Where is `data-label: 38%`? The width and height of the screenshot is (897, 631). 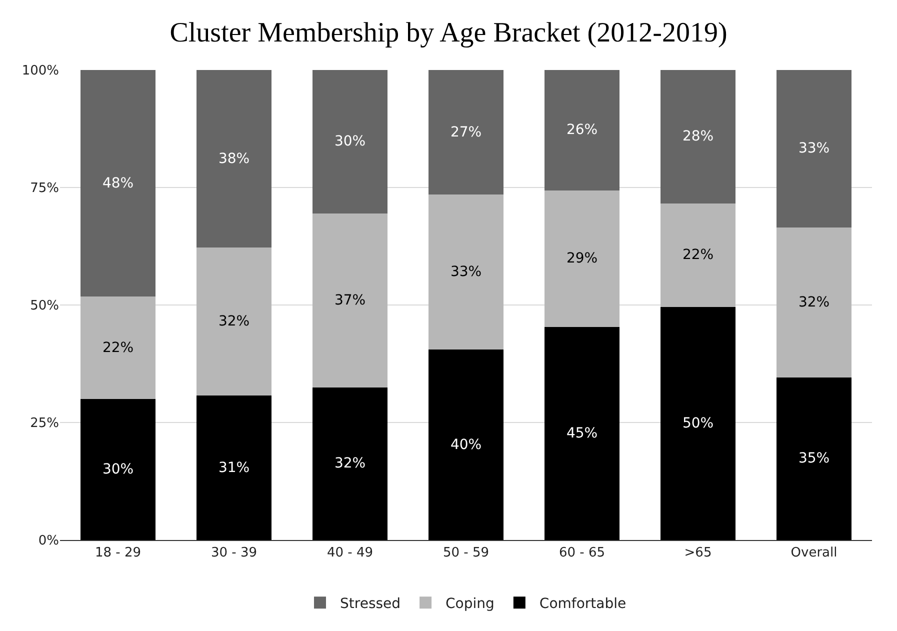
data-label: 38% is located at coordinates (234, 158).